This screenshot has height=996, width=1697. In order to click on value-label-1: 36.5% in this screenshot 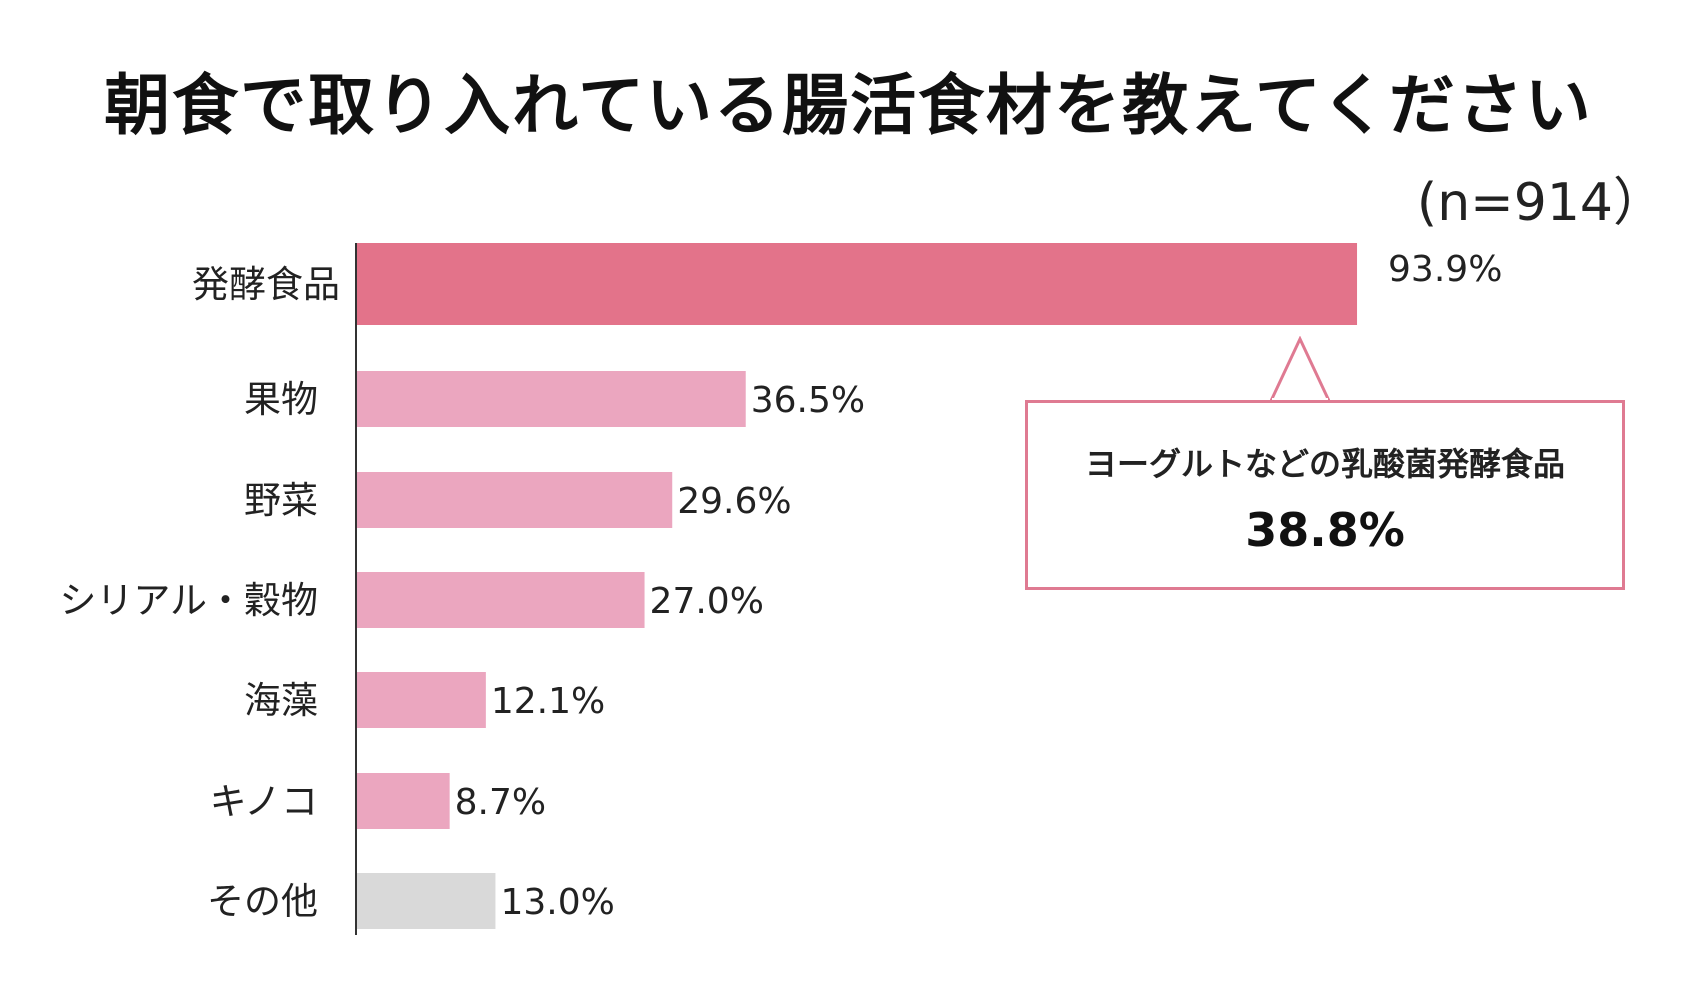, I will do `click(808, 400)`.